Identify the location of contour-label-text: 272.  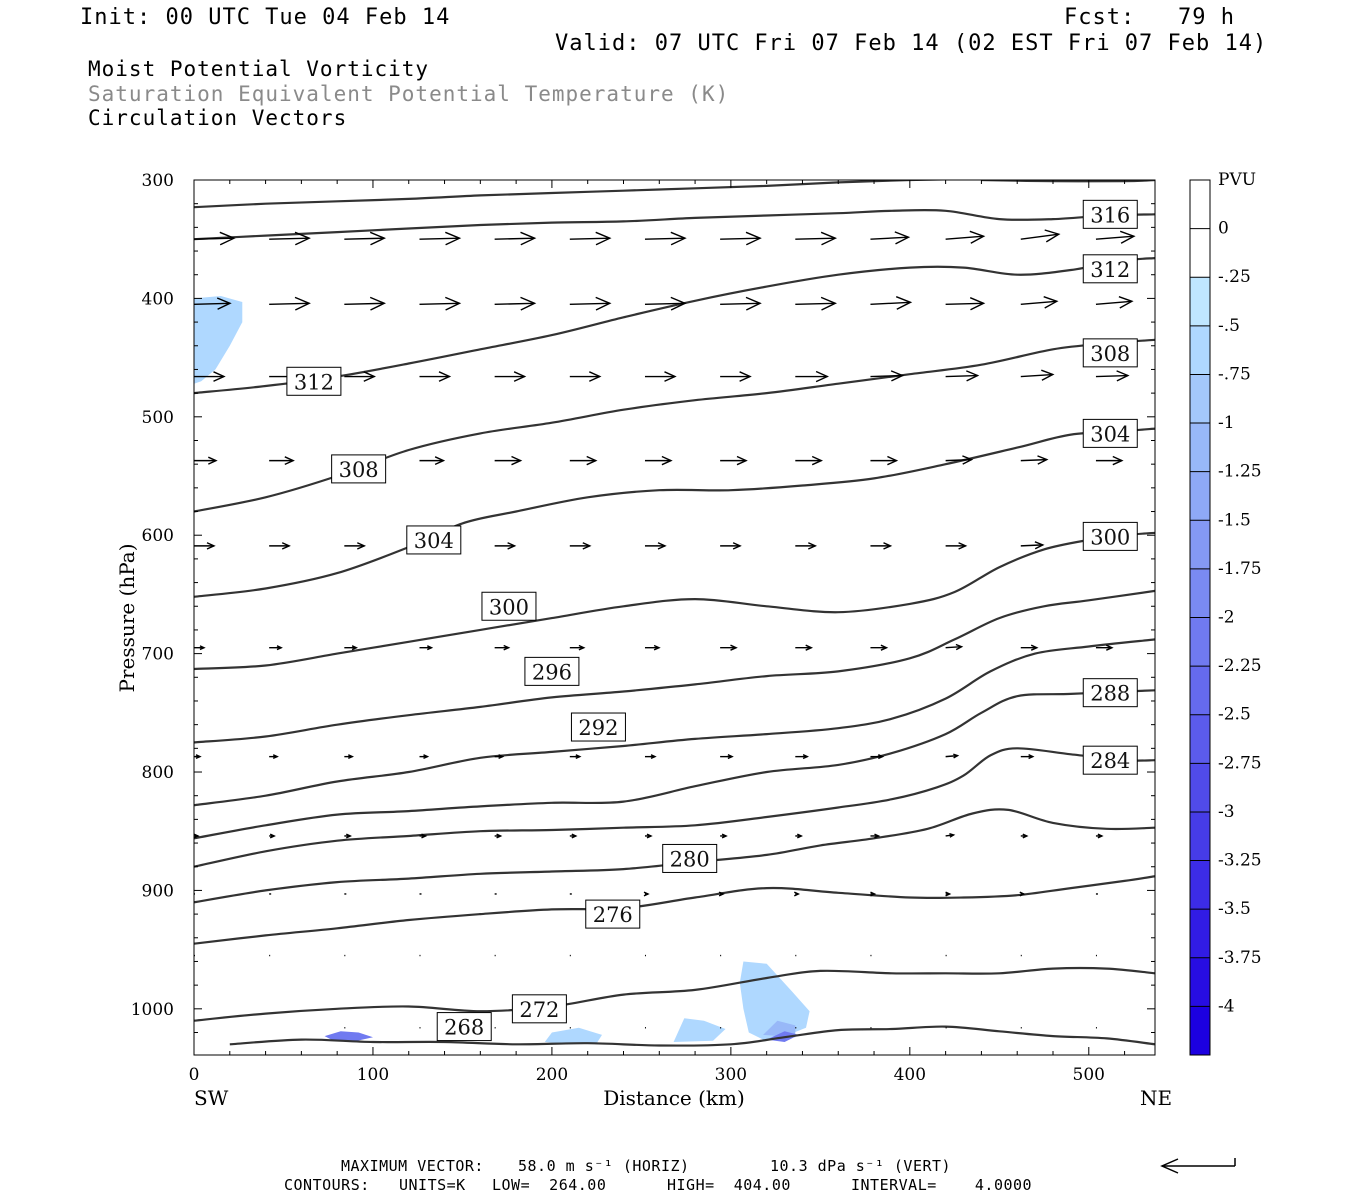
(539, 1010).